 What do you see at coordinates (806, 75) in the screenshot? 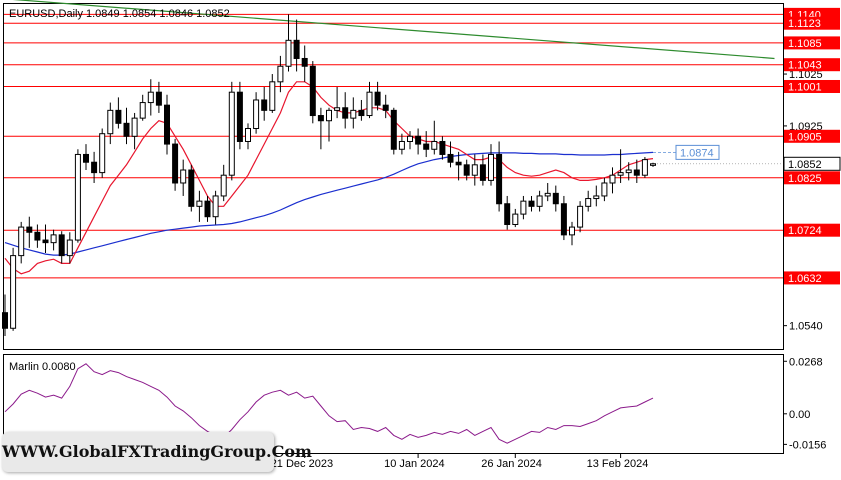
I see `price-tick-label: 1.1025` at bounding box center [806, 75].